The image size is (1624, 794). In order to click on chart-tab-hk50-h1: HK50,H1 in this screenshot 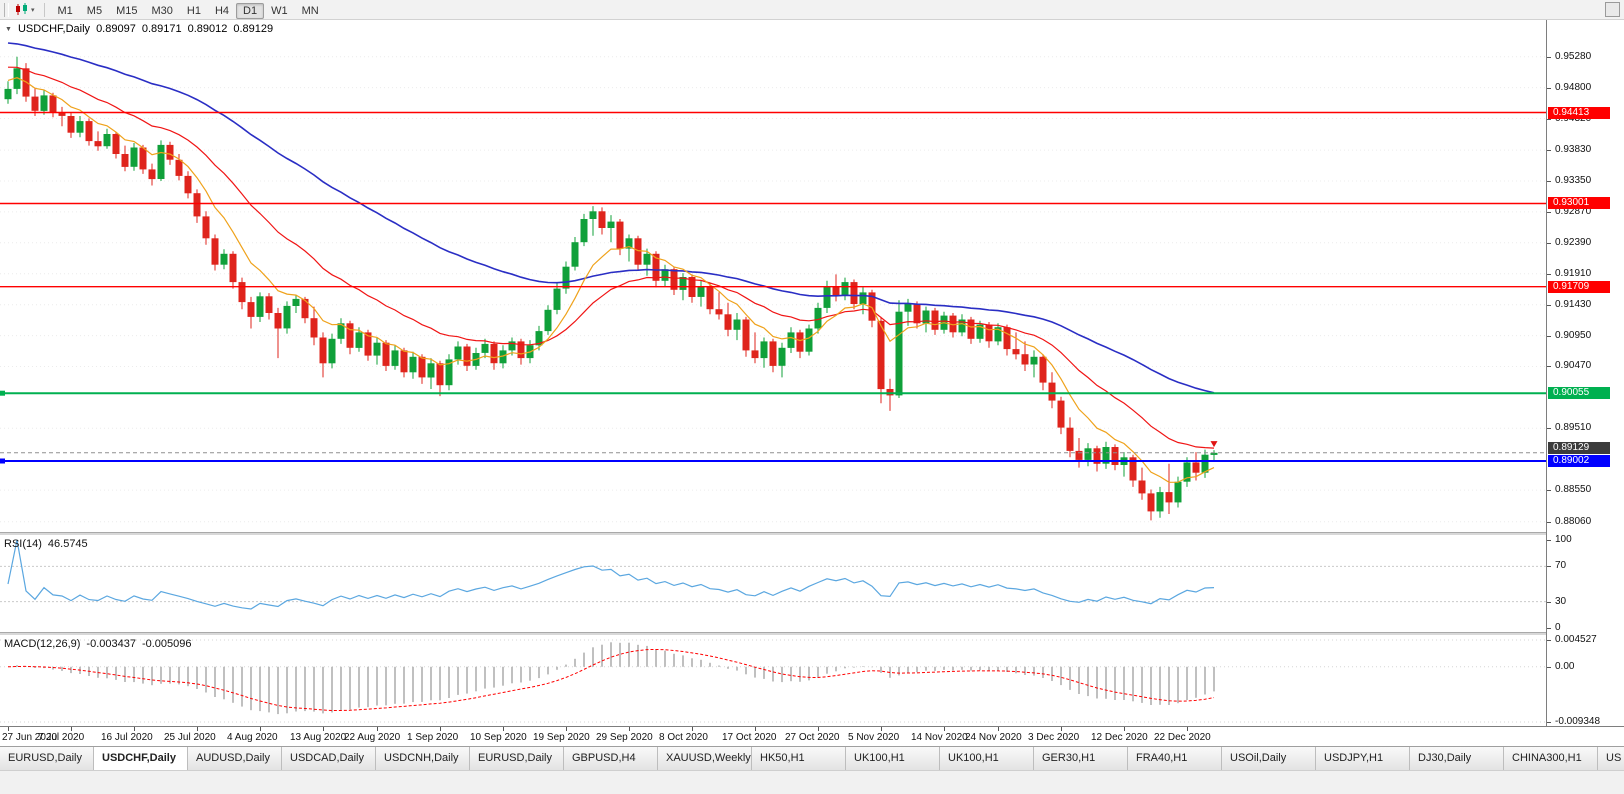, I will do `click(799, 758)`.